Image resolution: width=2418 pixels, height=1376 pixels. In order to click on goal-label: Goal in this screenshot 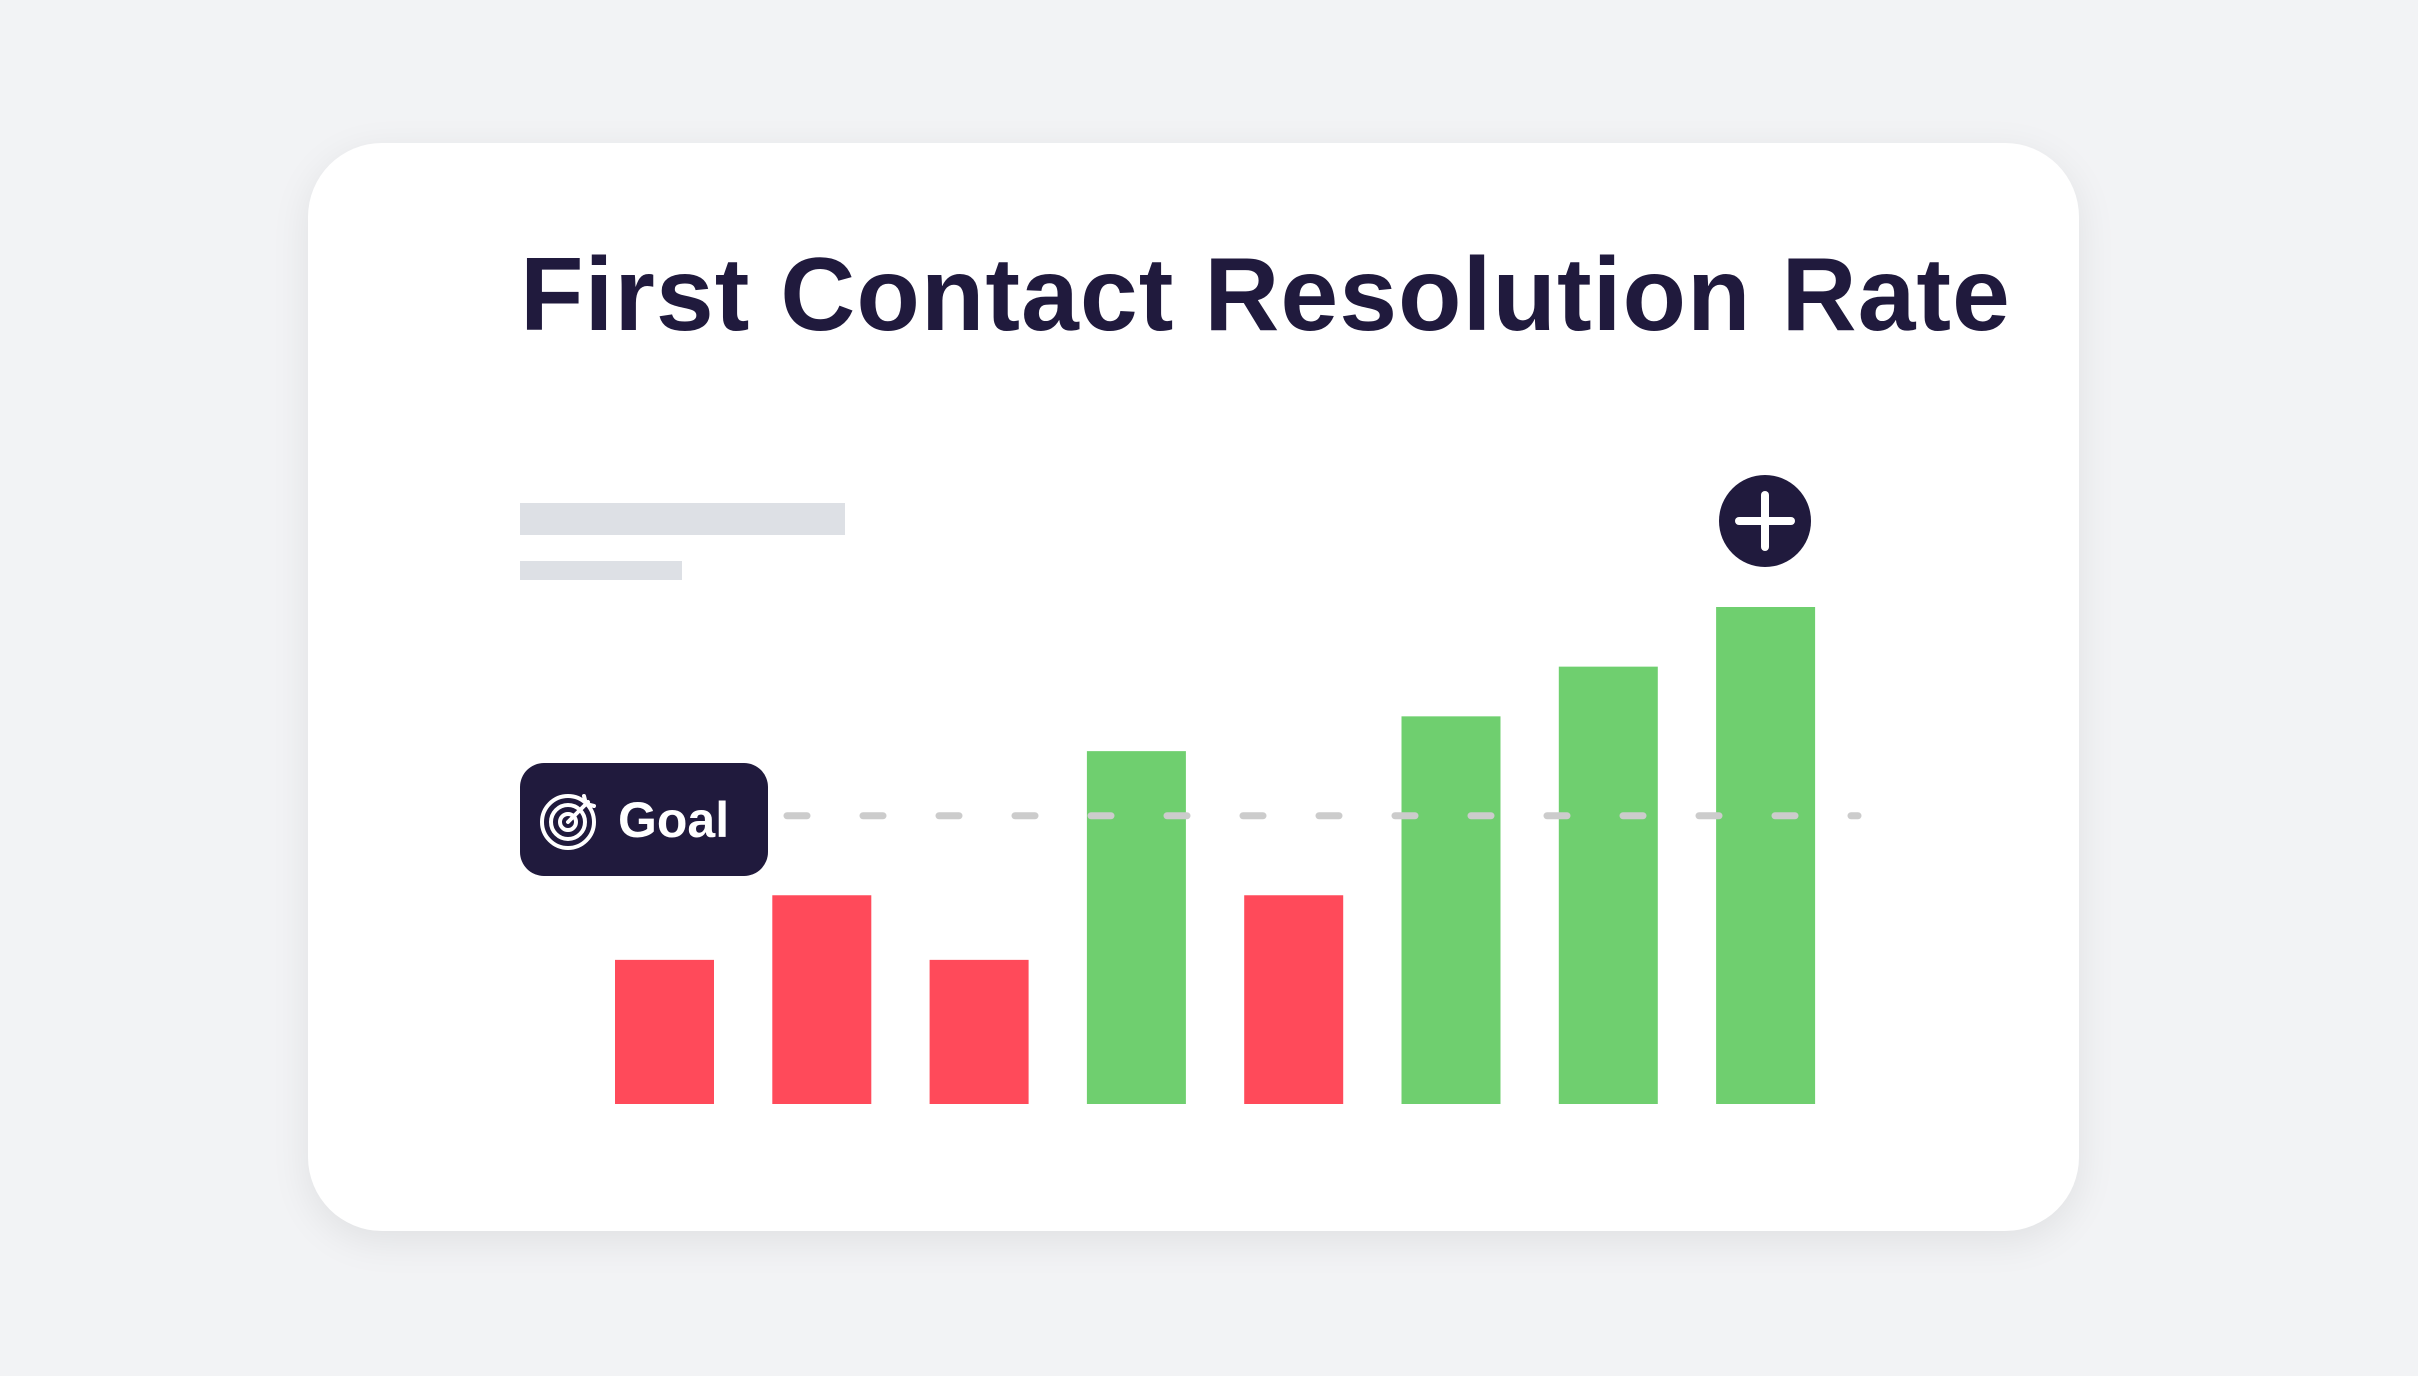, I will do `click(674, 819)`.